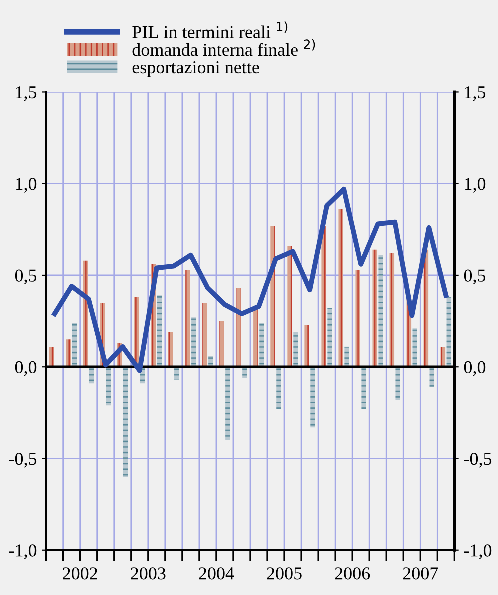 The image size is (498, 595). Describe the element at coordinates (26, 277) in the screenshot. I see `y-tick-label: 0,5` at that location.